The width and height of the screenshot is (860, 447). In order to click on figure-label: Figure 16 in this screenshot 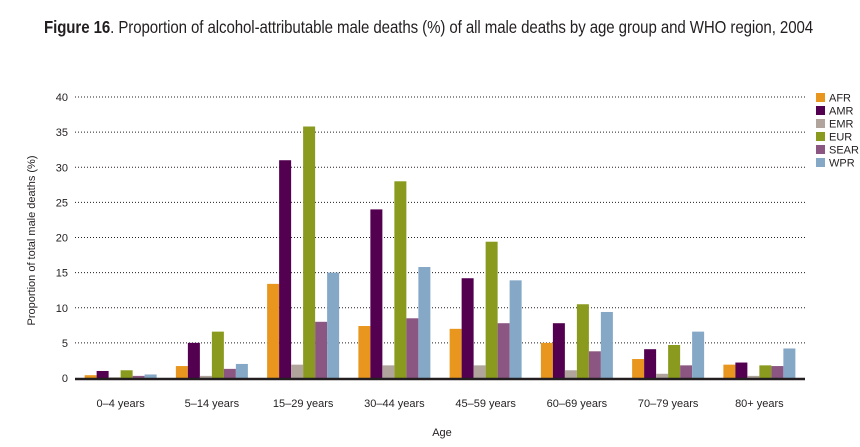, I will do `click(77, 27)`.